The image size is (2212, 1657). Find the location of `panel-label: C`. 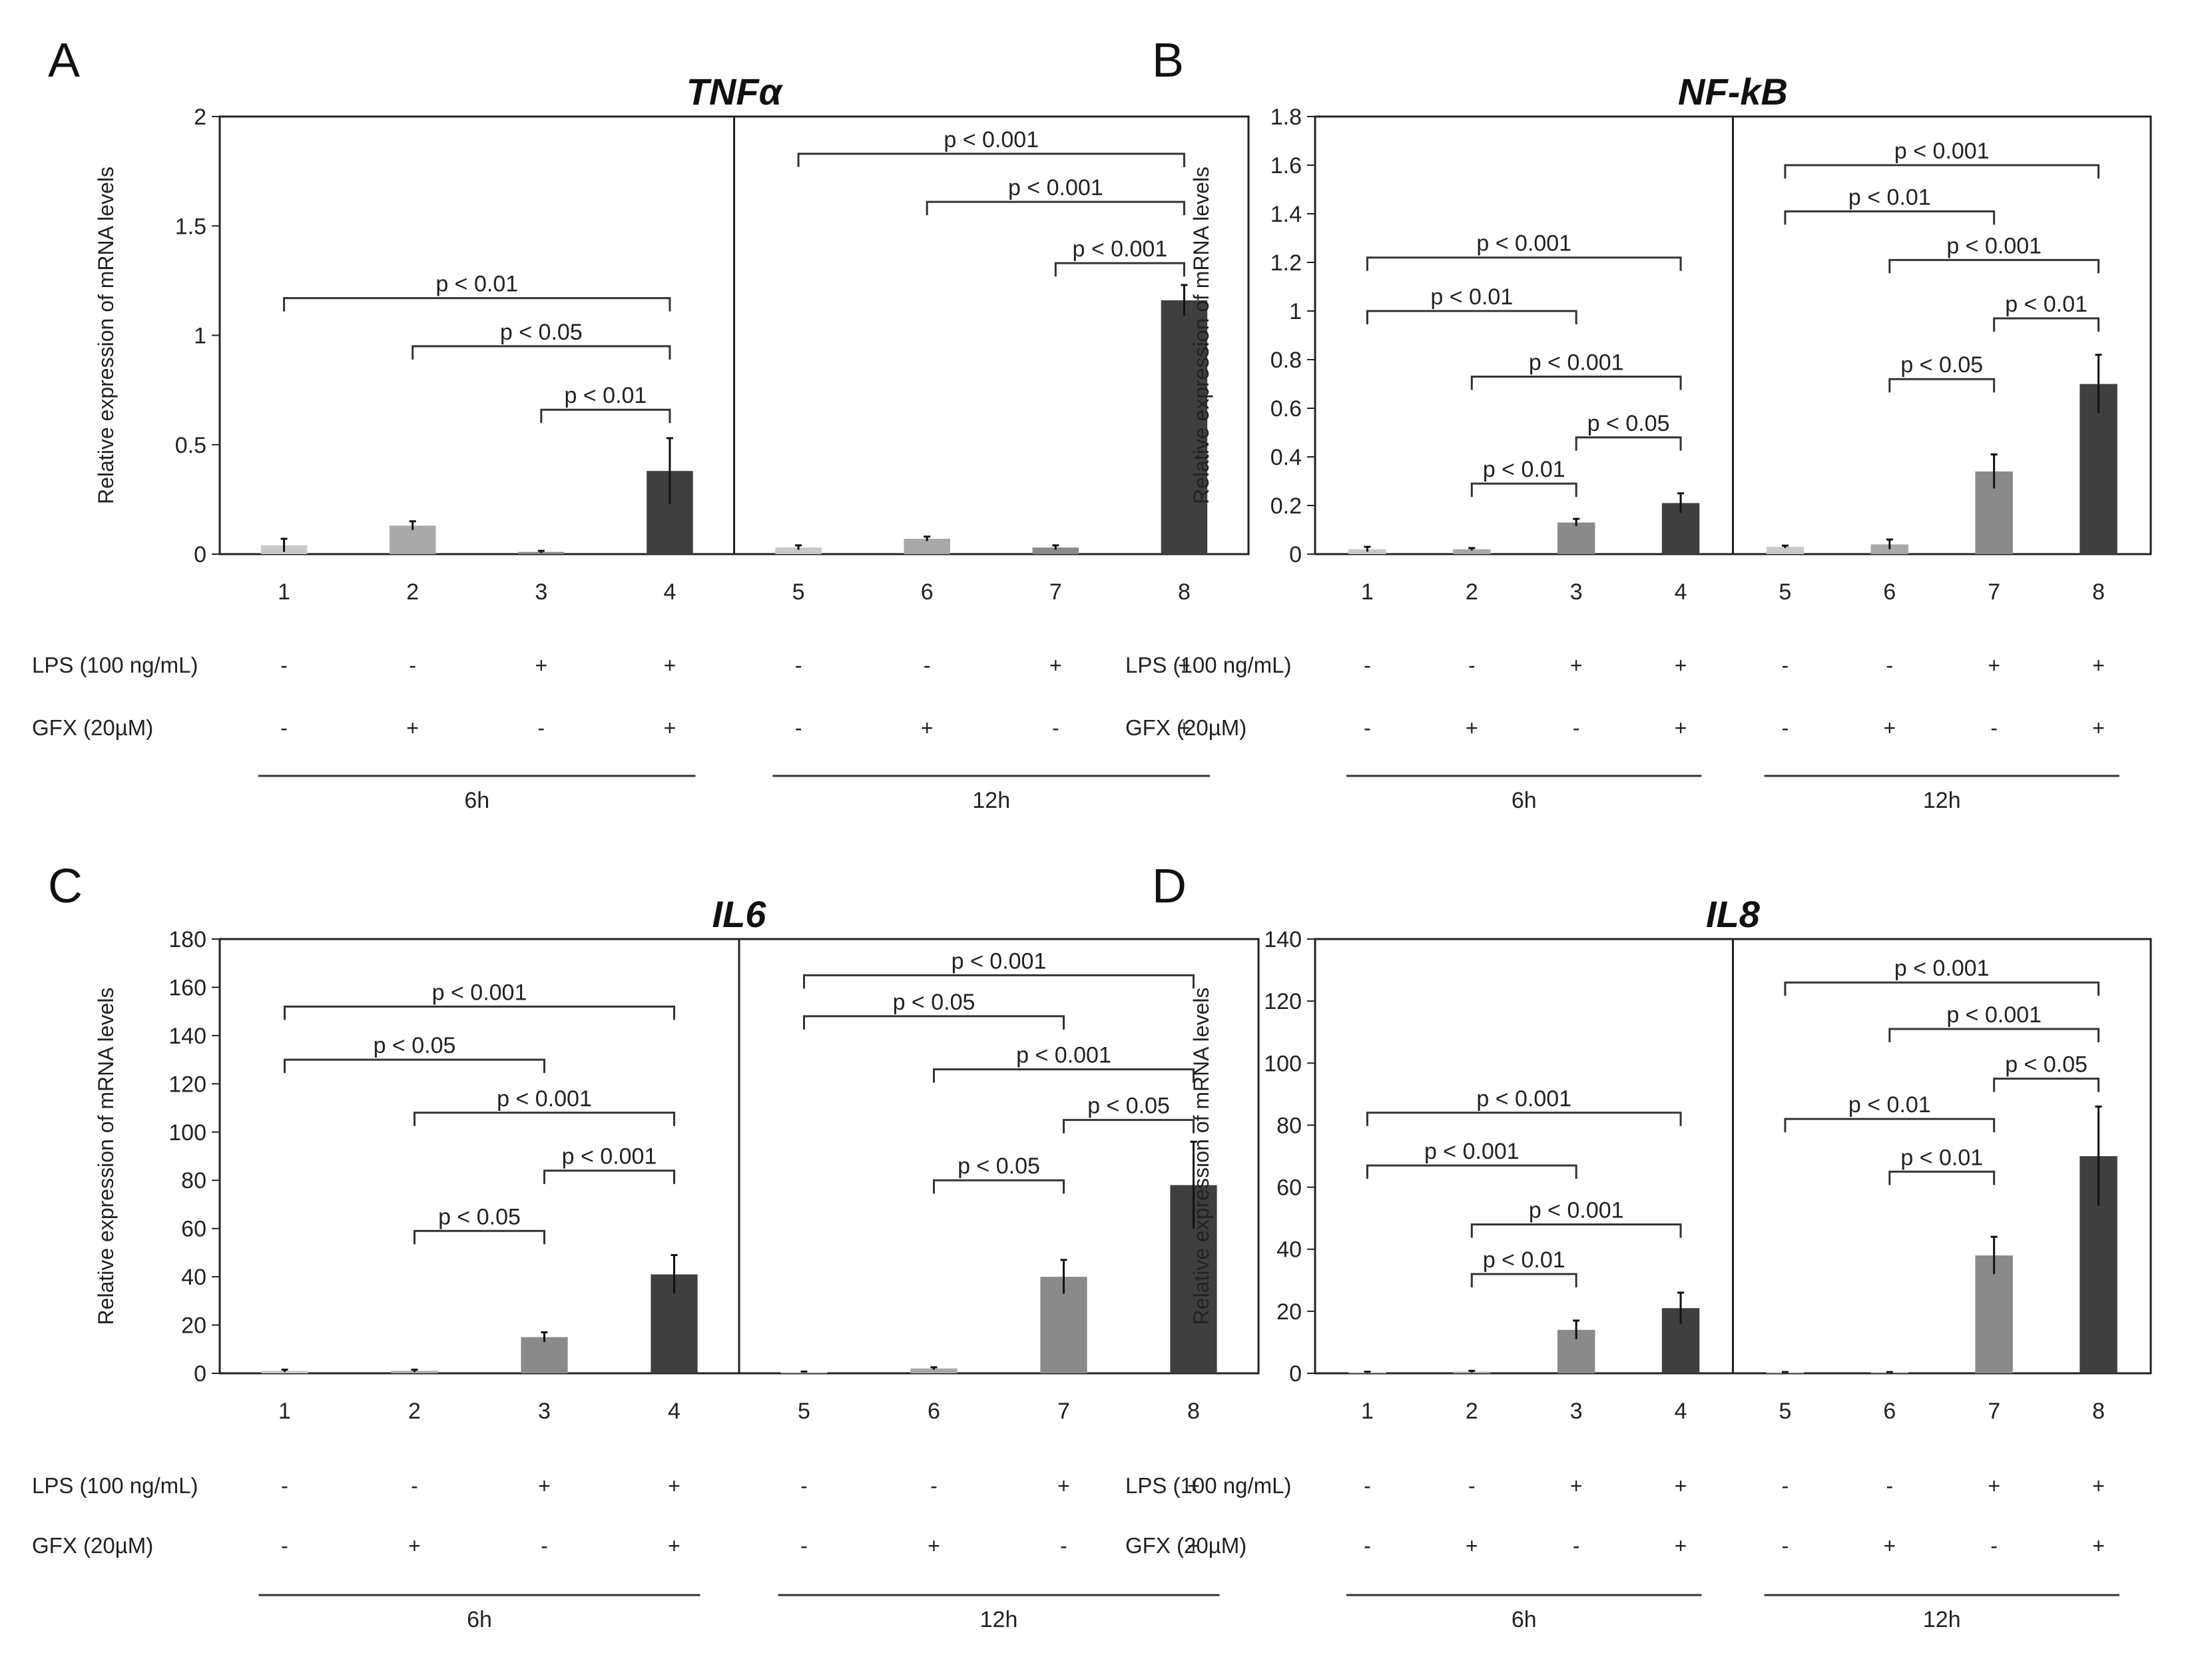

panel-label: C is located at coordinates (65, 886).